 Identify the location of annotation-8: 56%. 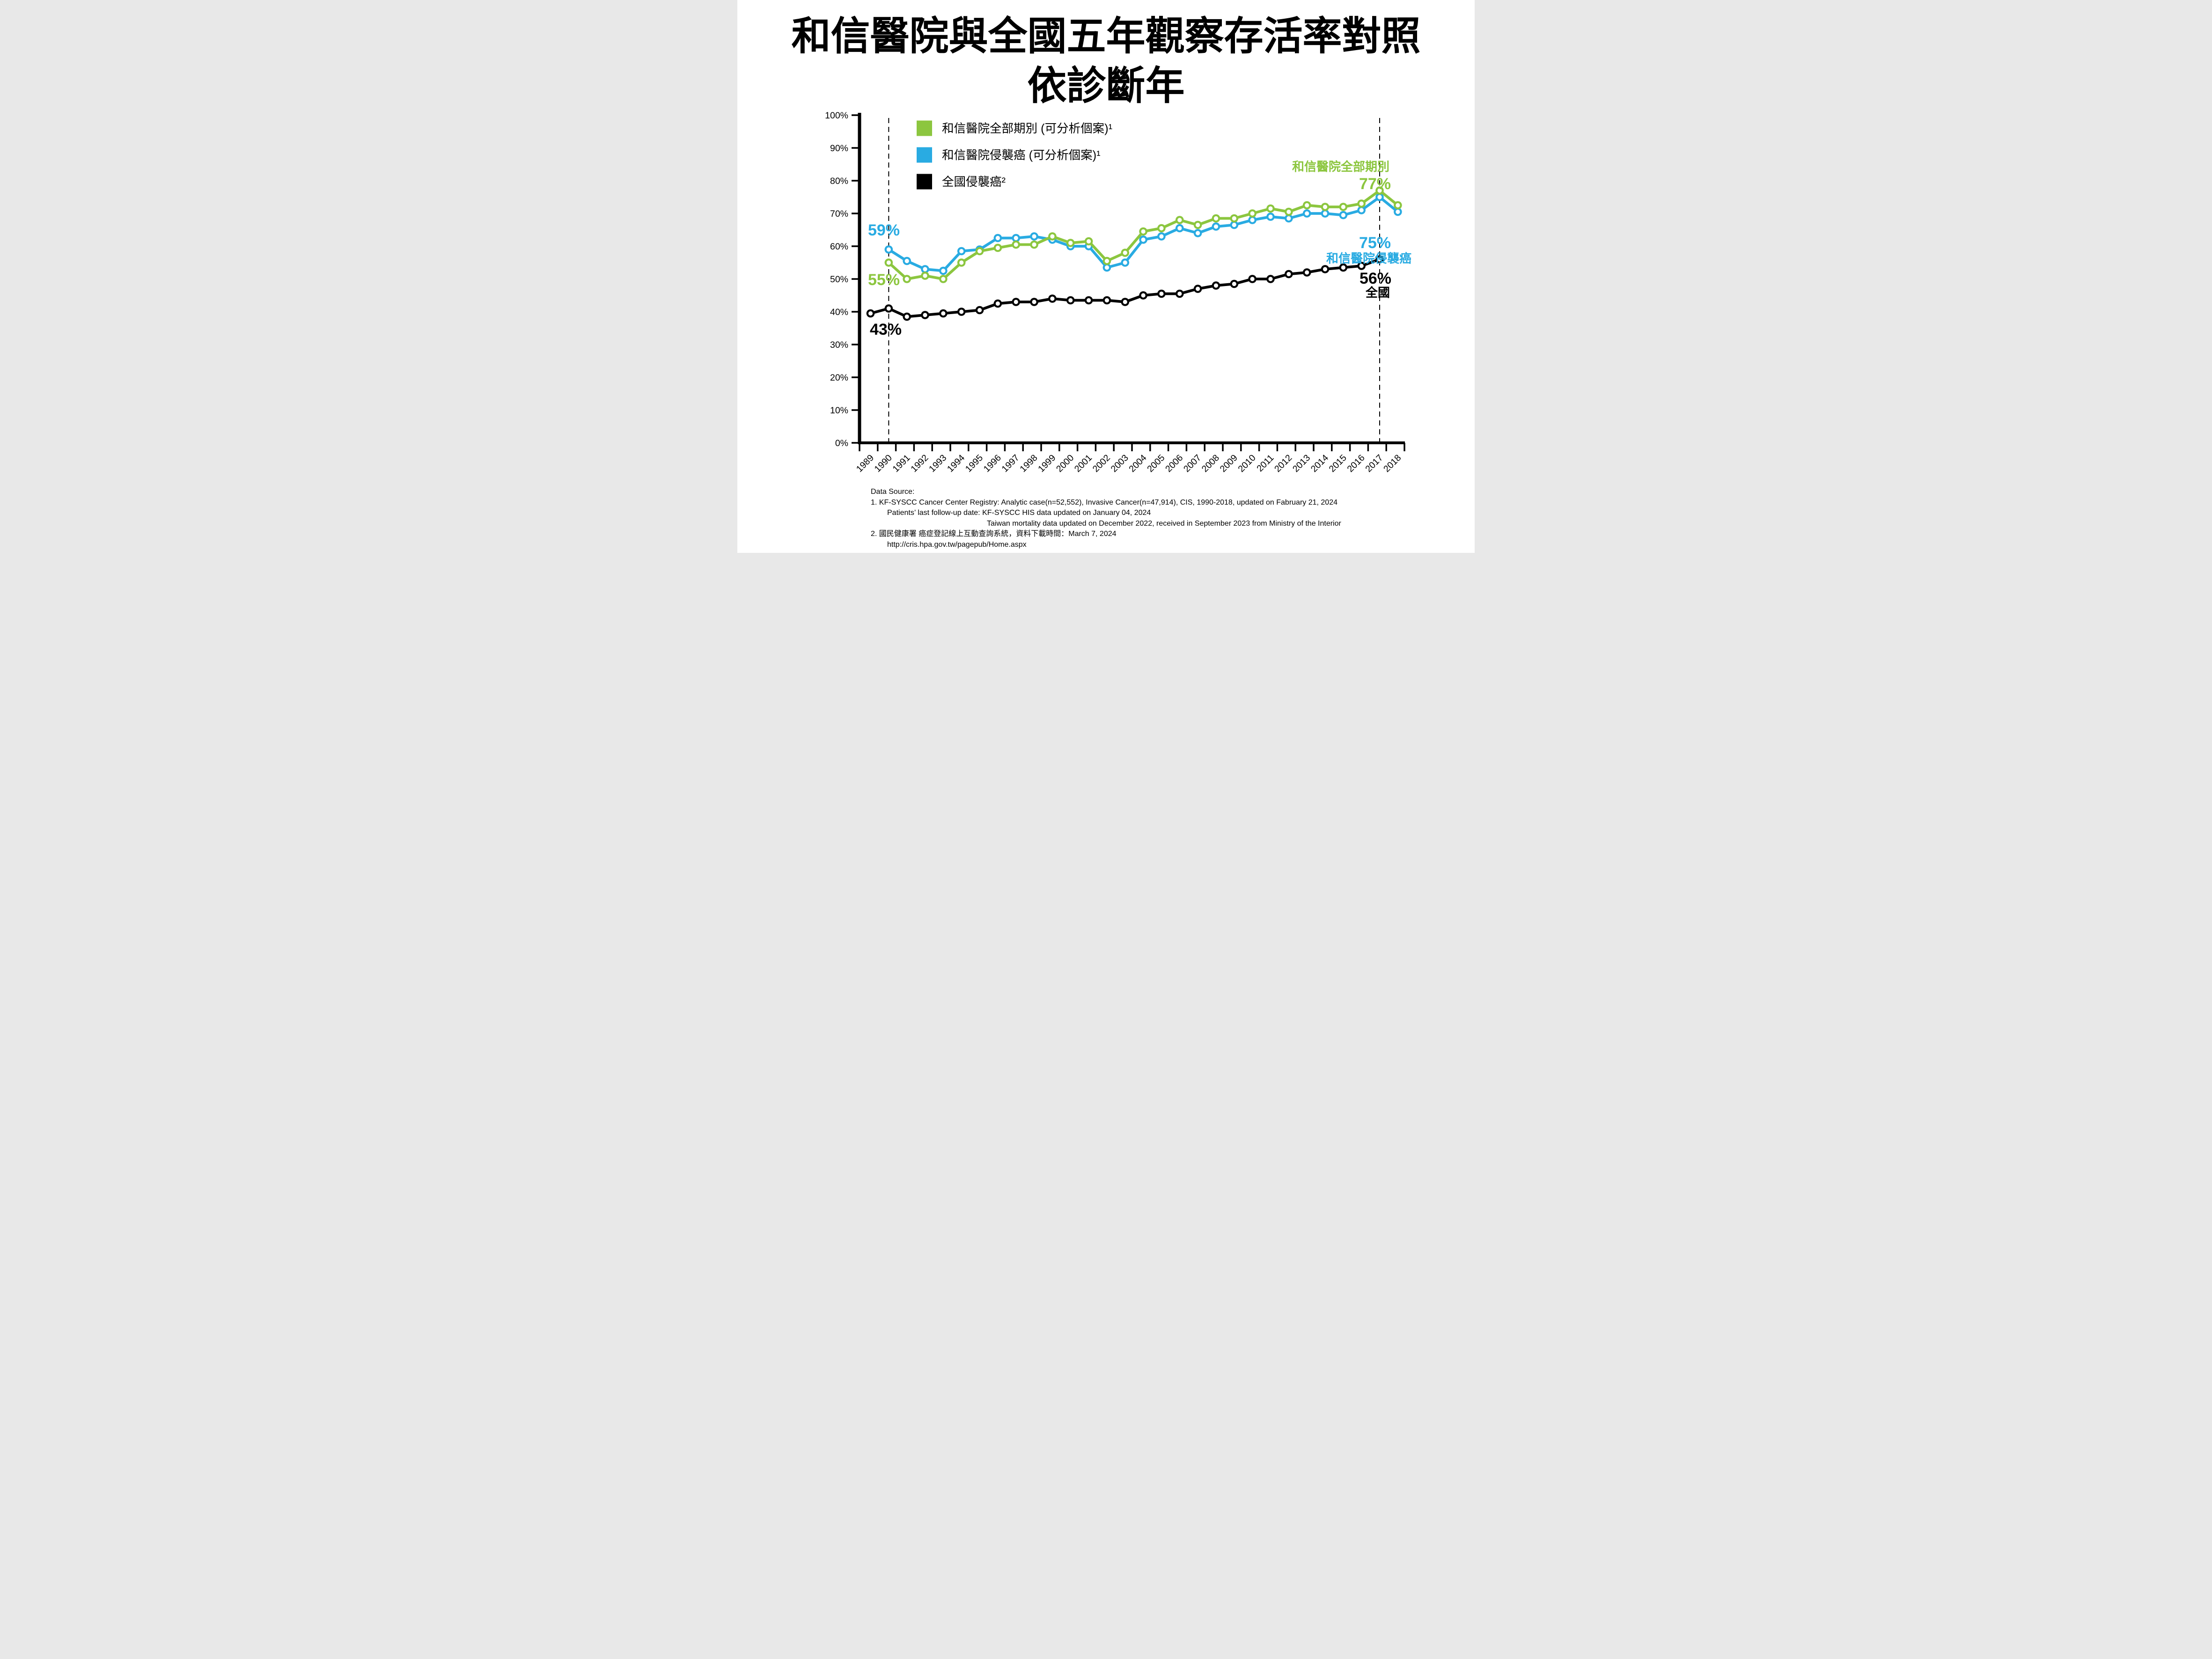
(1375, 278).